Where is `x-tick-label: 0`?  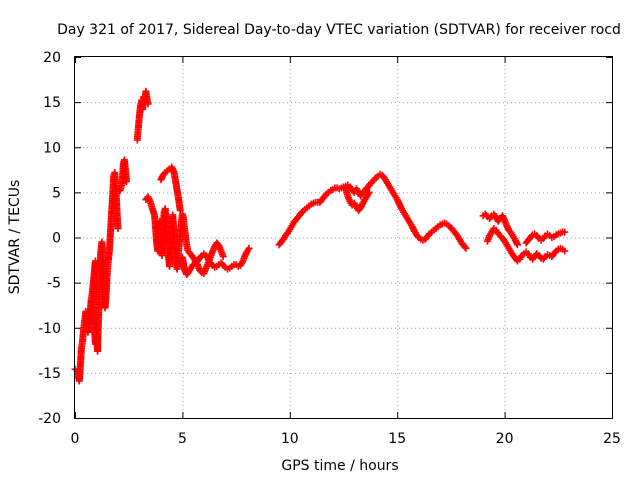 x-tick-label: 0 is located at coordinates (75, 439).